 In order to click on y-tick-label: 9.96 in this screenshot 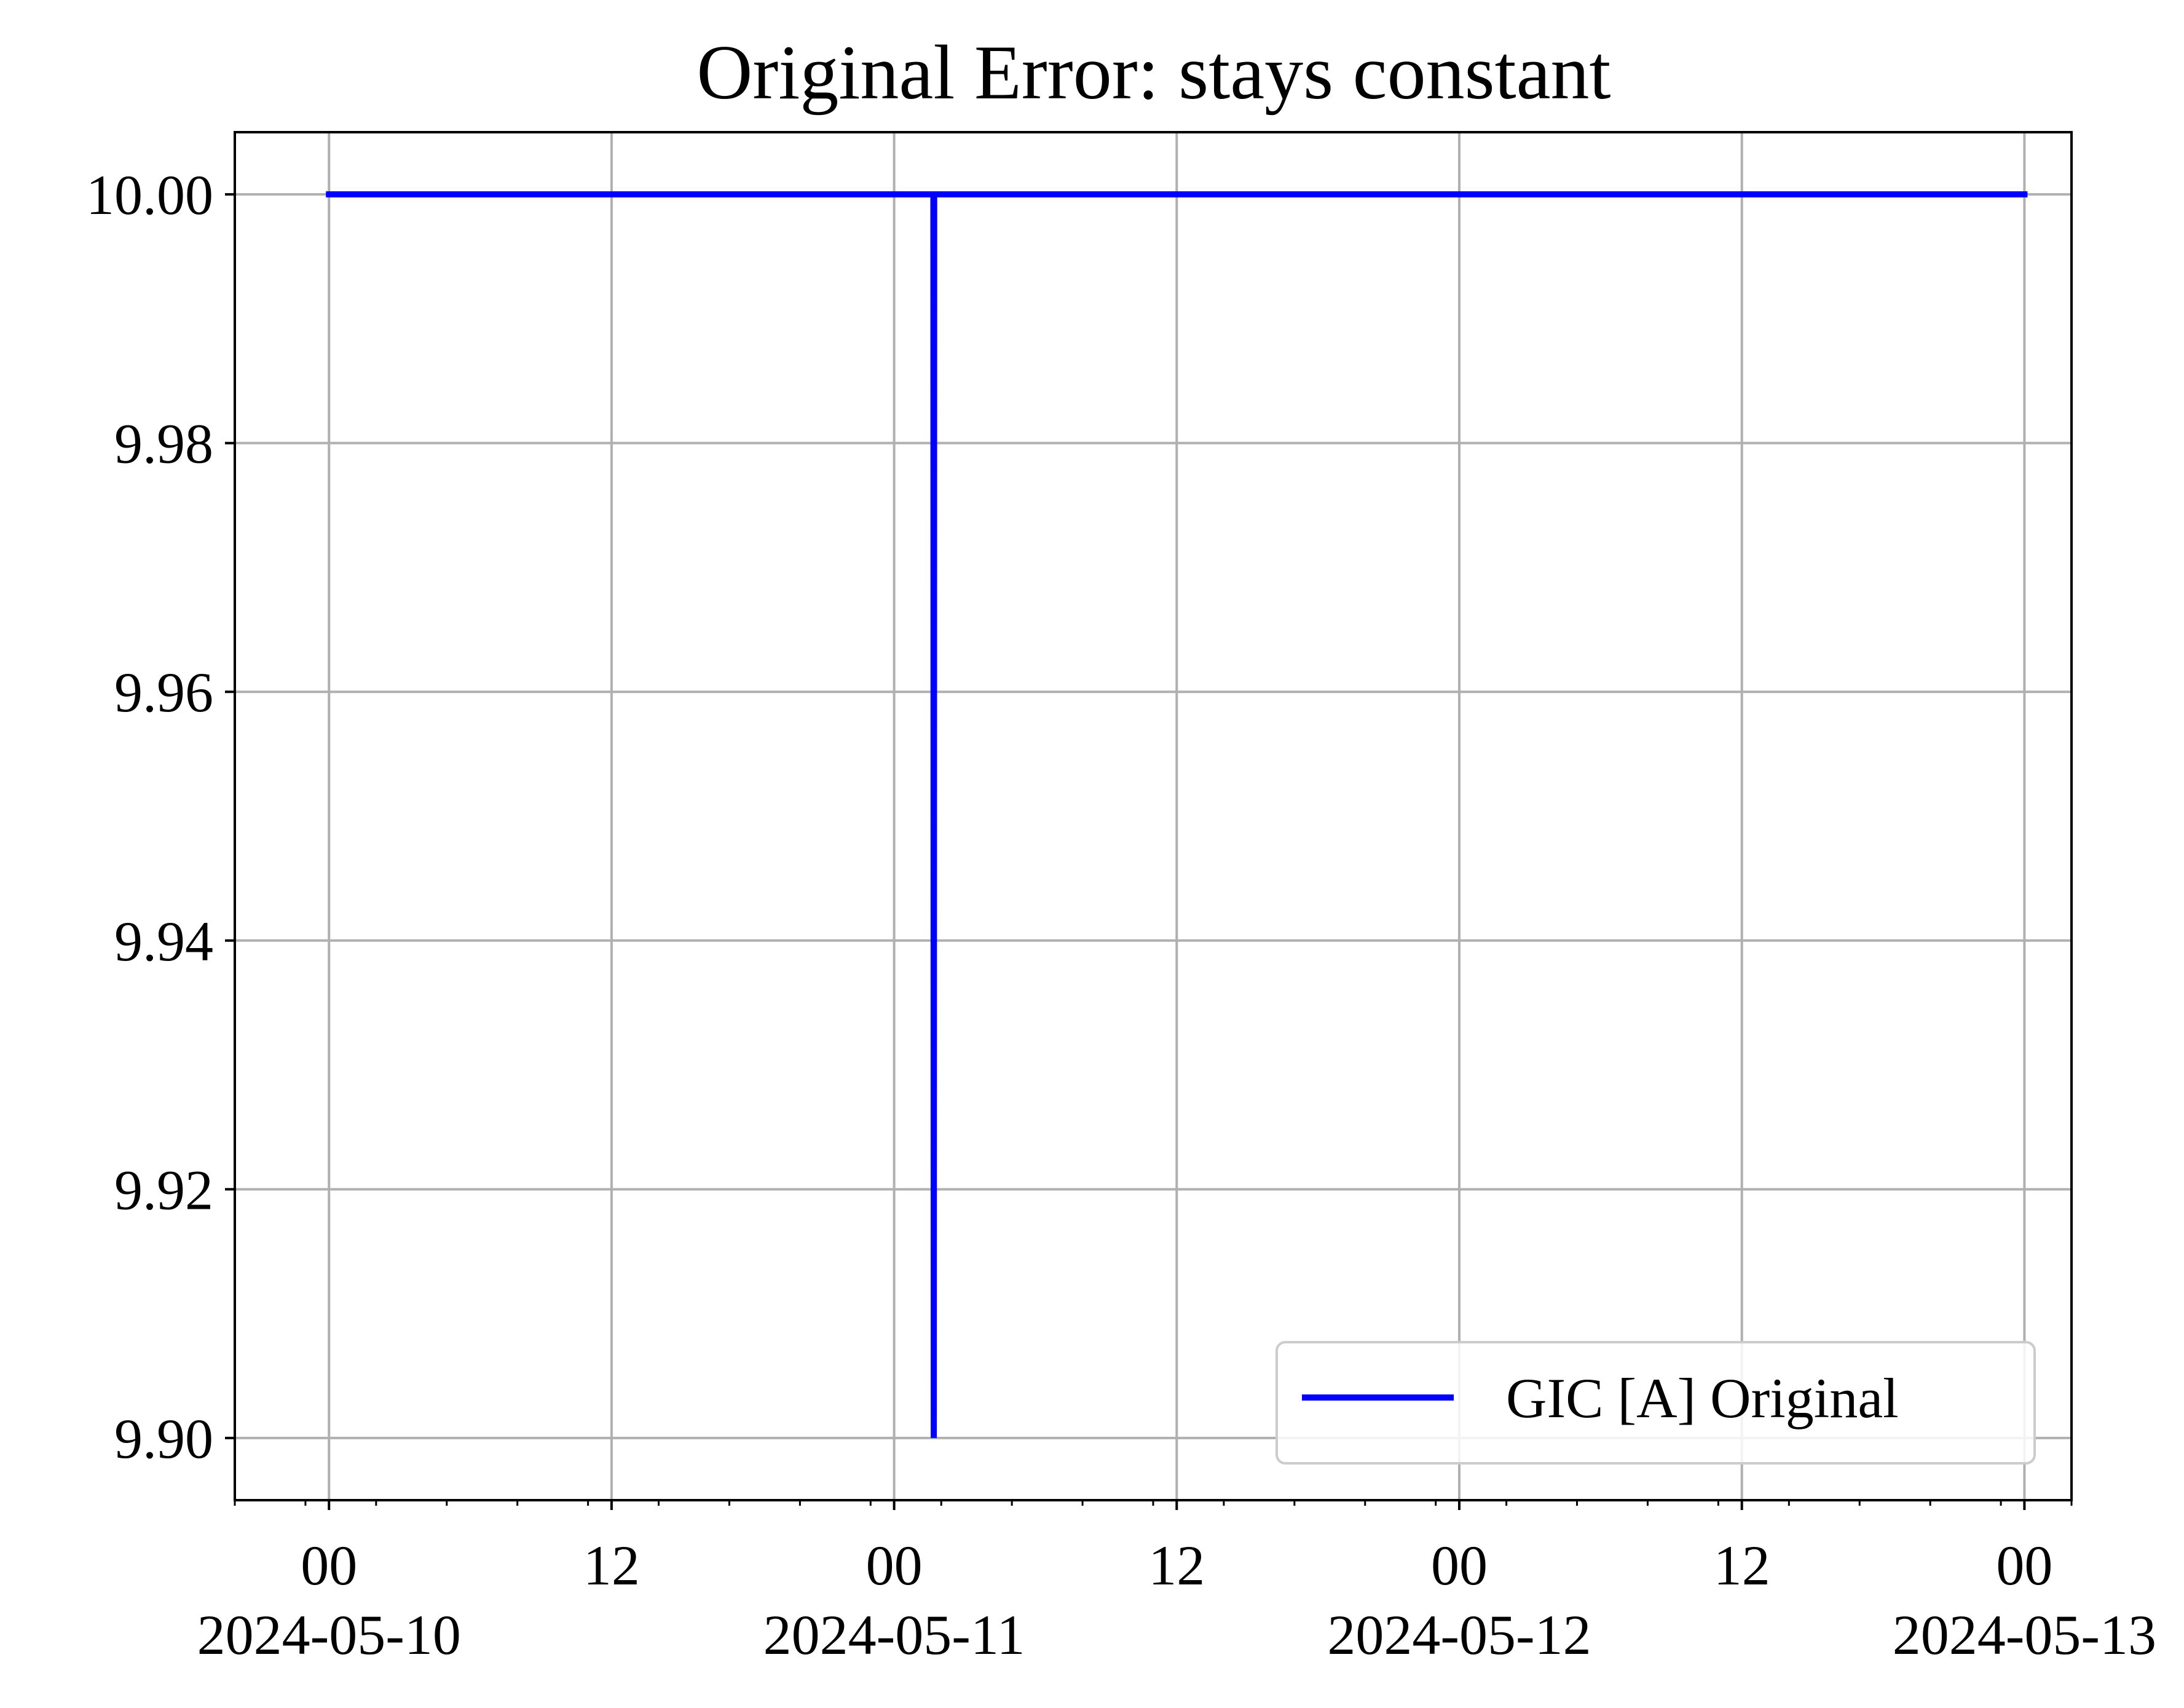, I will do `click(163, 692)`.